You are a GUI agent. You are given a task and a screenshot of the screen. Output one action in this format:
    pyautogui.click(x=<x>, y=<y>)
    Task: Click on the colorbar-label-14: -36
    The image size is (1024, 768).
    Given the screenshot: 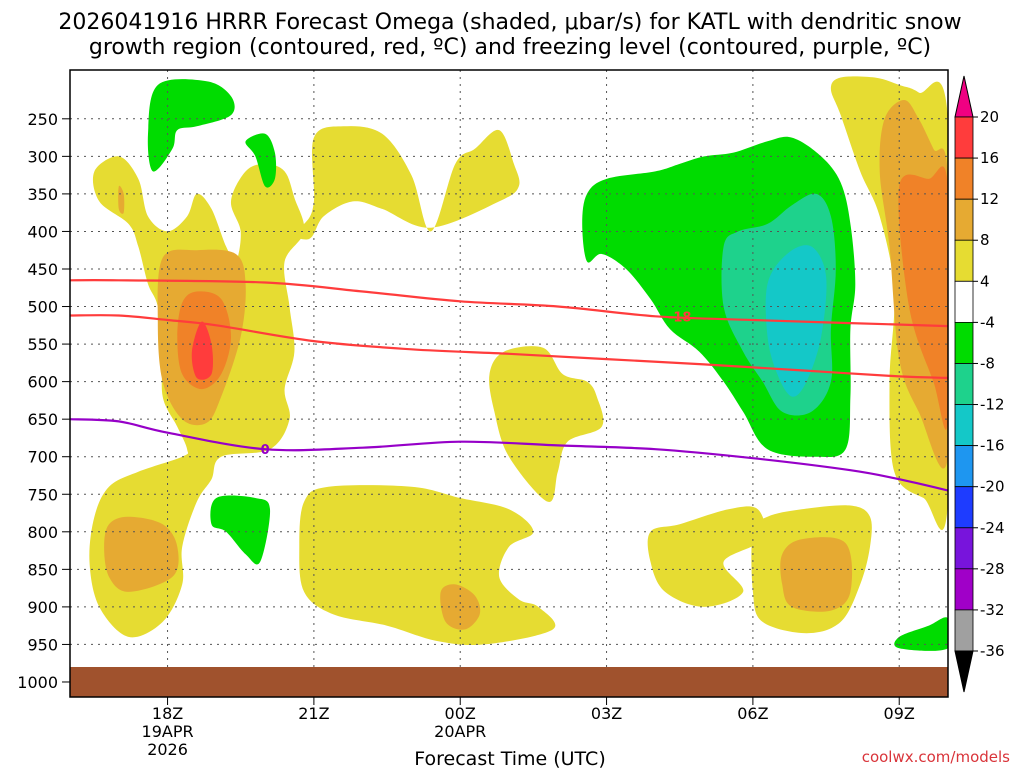 What is the action you would take?
    pyautogui.click(x=992, y=651)
    